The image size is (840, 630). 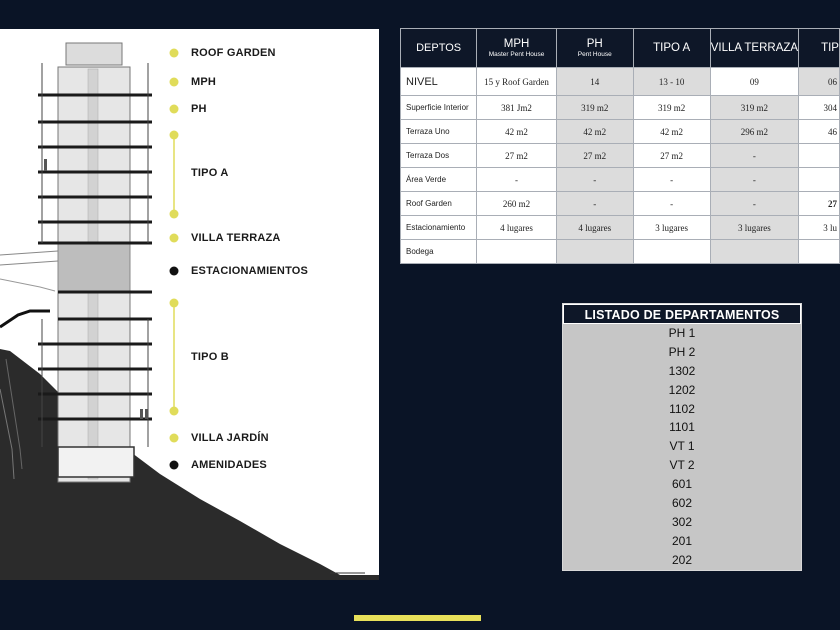 I want to click on table-row: Terraza Dos 27 m2 27 m2 27 m2-, so click(x=619, y=155).